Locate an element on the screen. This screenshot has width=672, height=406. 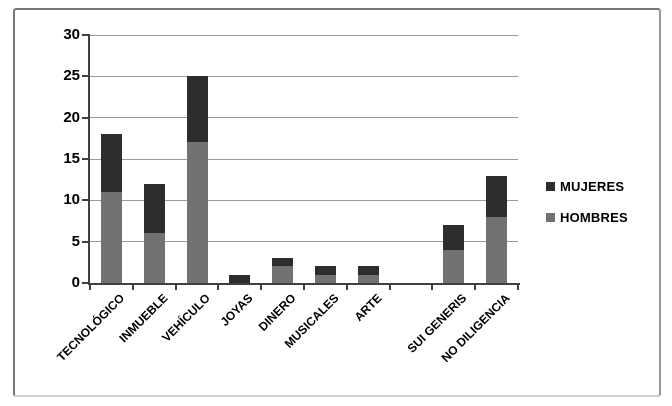
bar-segment-tecnológico-mujeres is located at coordinates (111, 163).